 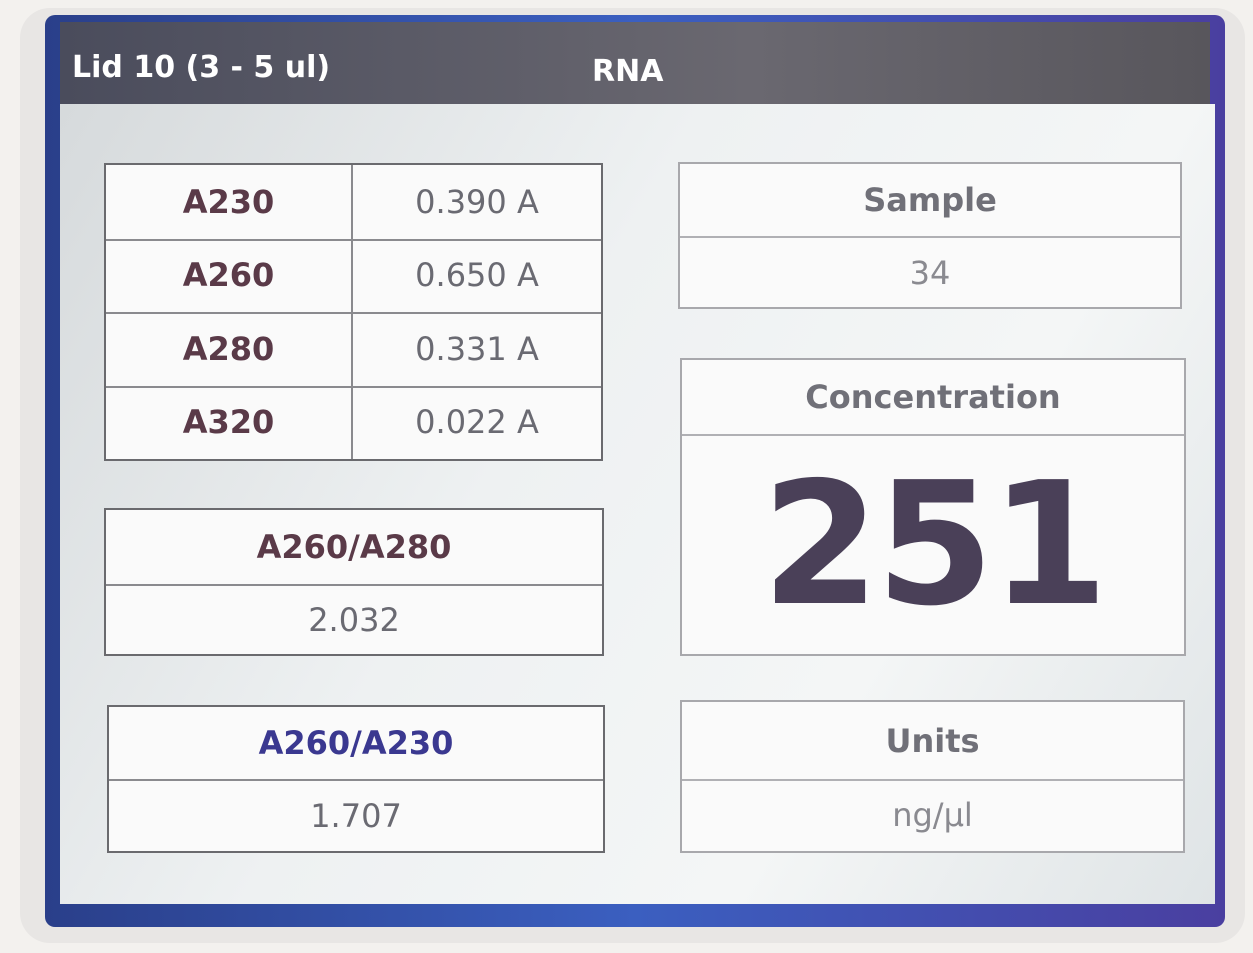 What do you see at coordinates (477, 422) in the screenshot?
I see `absorbance-value: 0.022 A` at bounding box center [477, 422].